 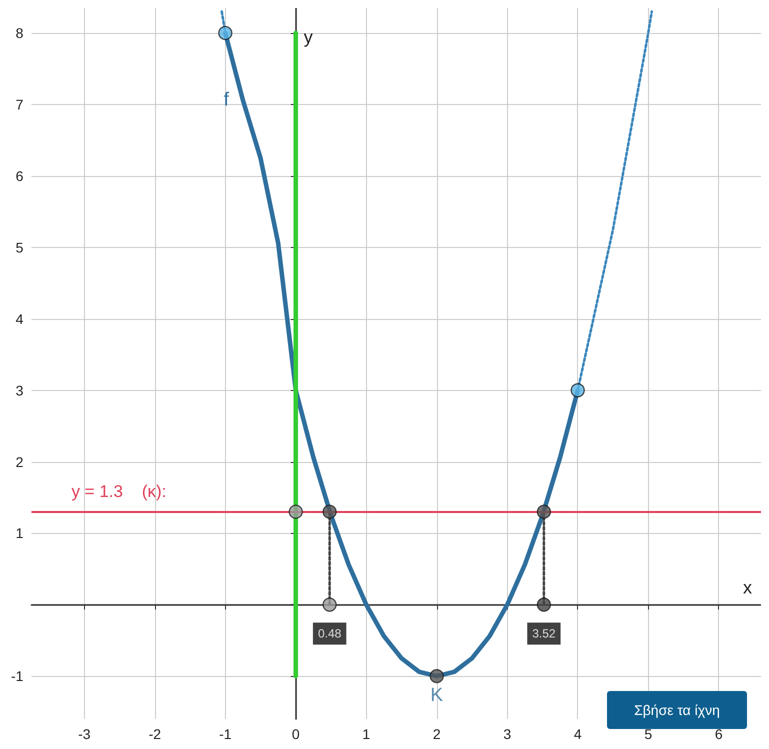 What do you see at coordinates (20, 247) in the screenshot?
I see `y-tick-label: 5` at bounding box center [20, 247].